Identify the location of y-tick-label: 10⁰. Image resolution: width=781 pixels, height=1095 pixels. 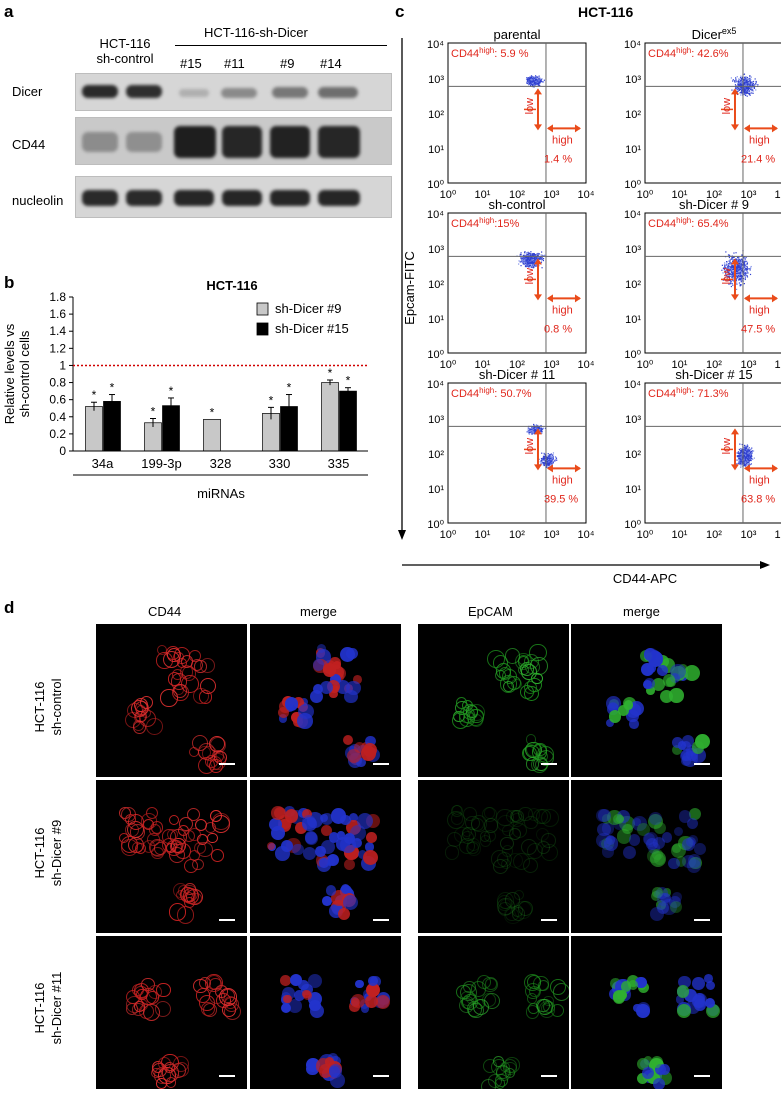
(435, 525).